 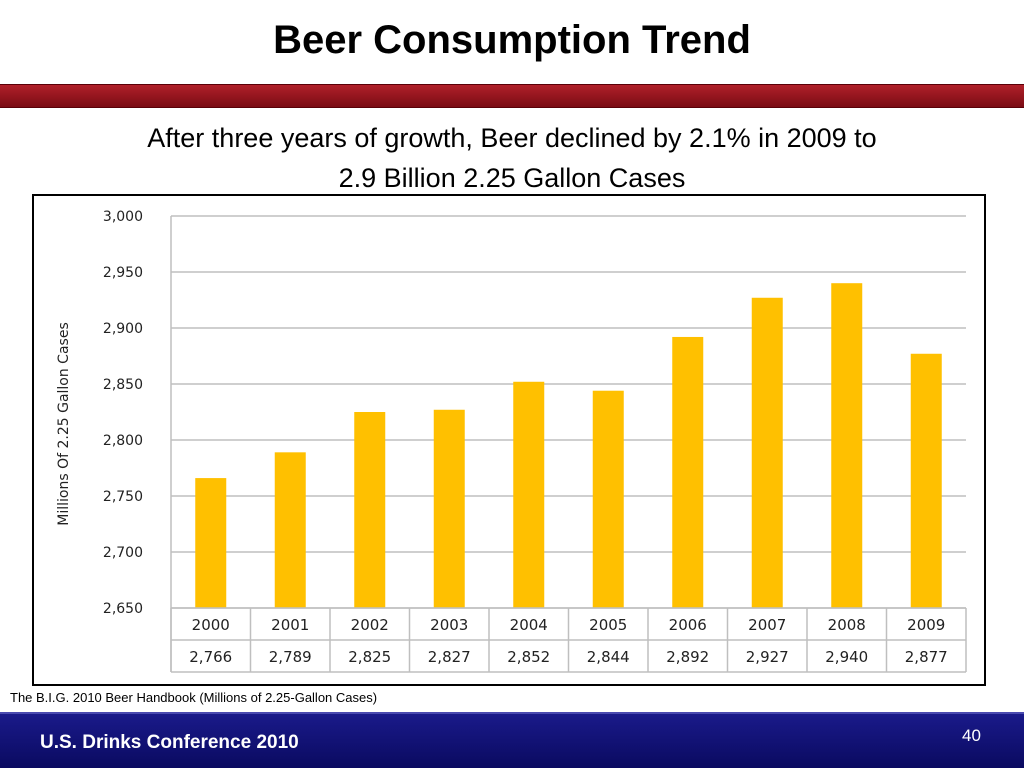 I want to click on y-tick-label: 2,750, so click(x=123, y=497).